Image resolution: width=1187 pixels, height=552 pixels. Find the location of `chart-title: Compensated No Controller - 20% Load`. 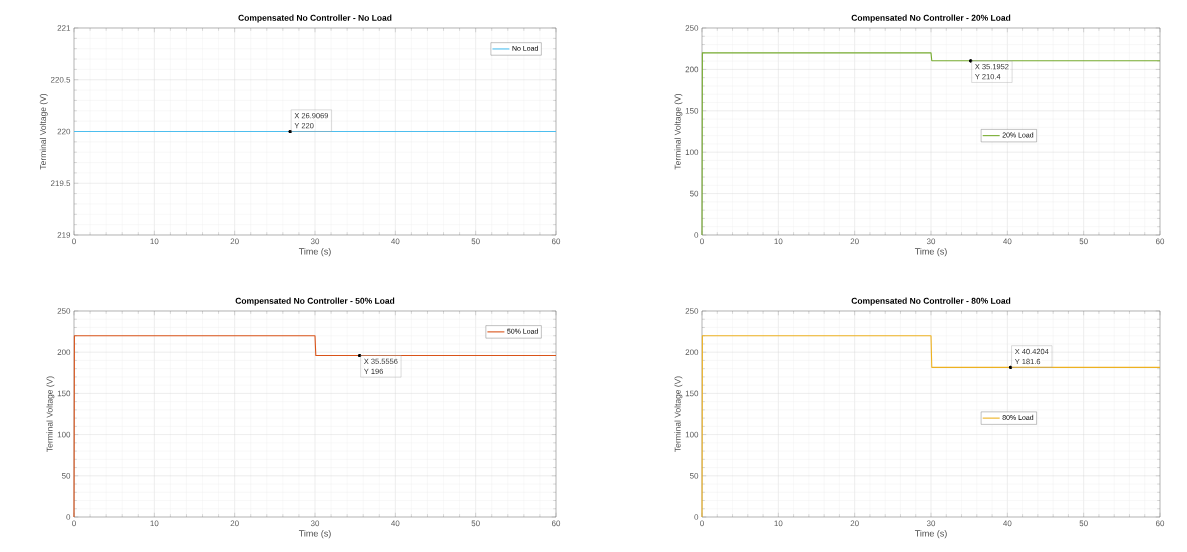

chart-title: Compensated No Controller - 20% Load is located at coordinates (931, 18).